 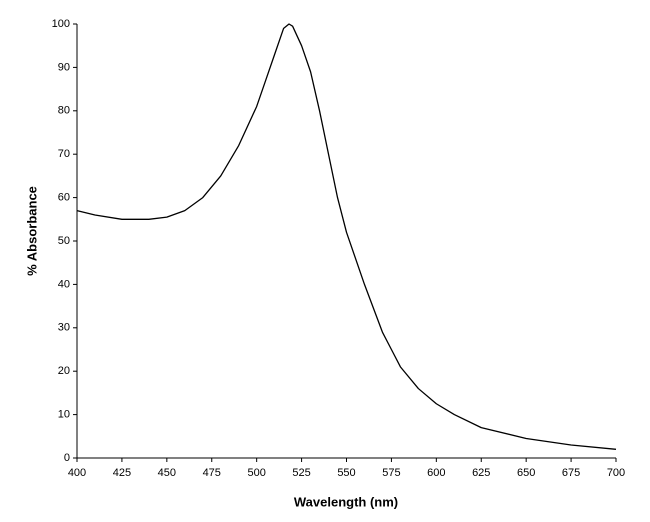 What do you see at coordinates (526, 473) in the screenshot?
I see `x-tick-label: 650` at bounding box center [526, 473].